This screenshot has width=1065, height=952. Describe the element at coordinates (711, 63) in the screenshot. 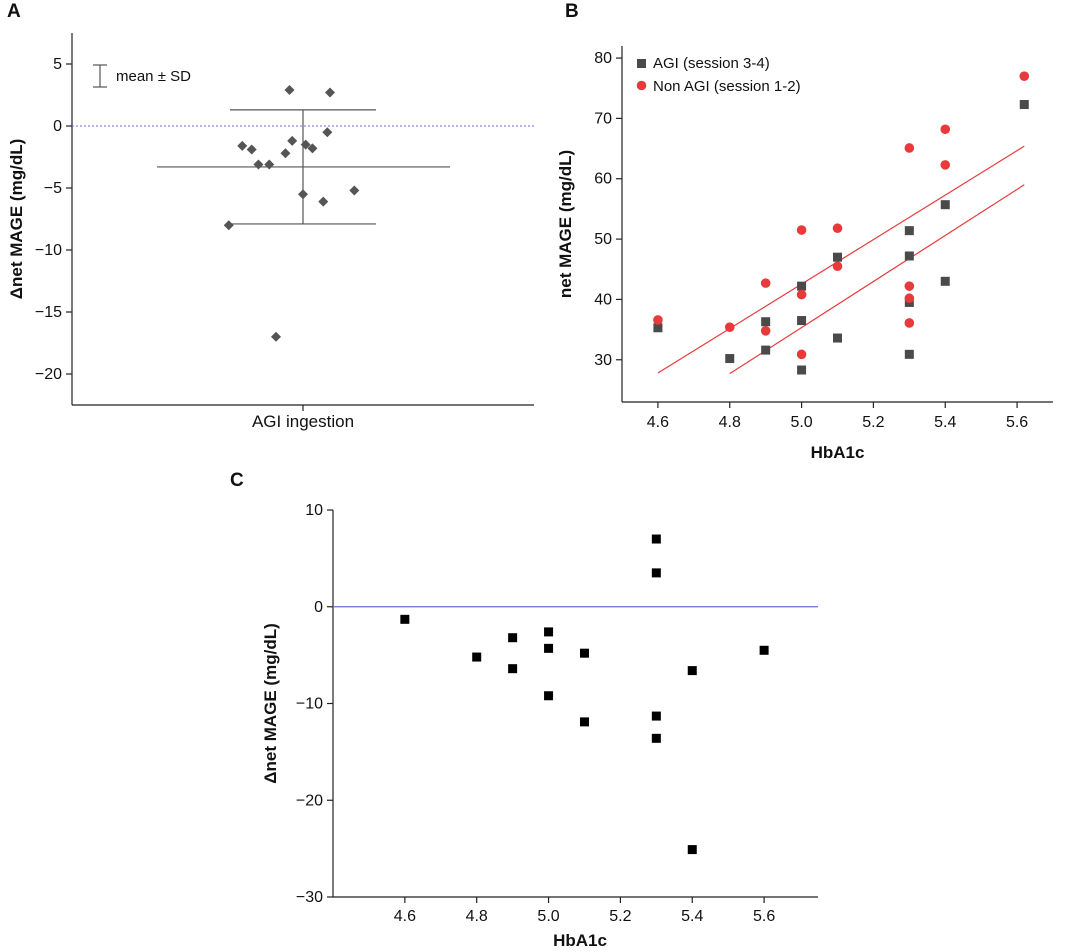

I see `legend-agi-label: AGI (session 3-4)` at that location.